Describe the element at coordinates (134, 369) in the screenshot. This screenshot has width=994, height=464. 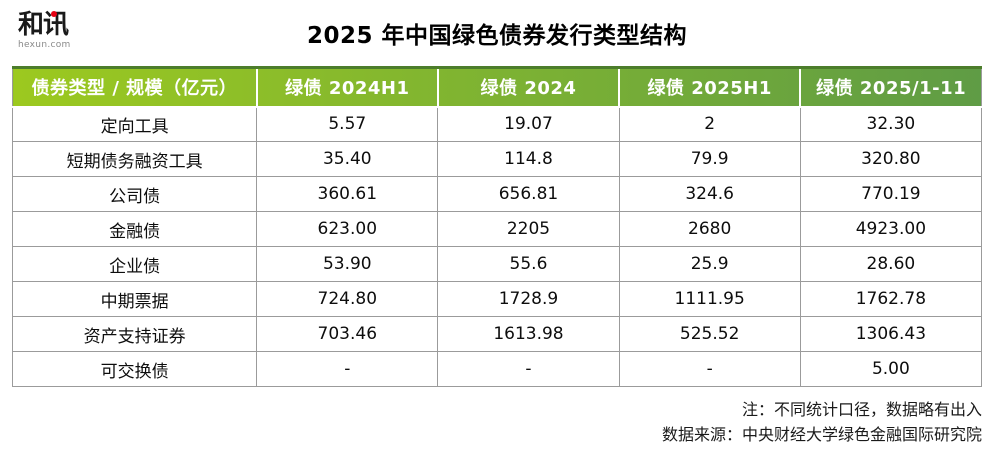
I see `row-label-cell: 可交换债` at that location.